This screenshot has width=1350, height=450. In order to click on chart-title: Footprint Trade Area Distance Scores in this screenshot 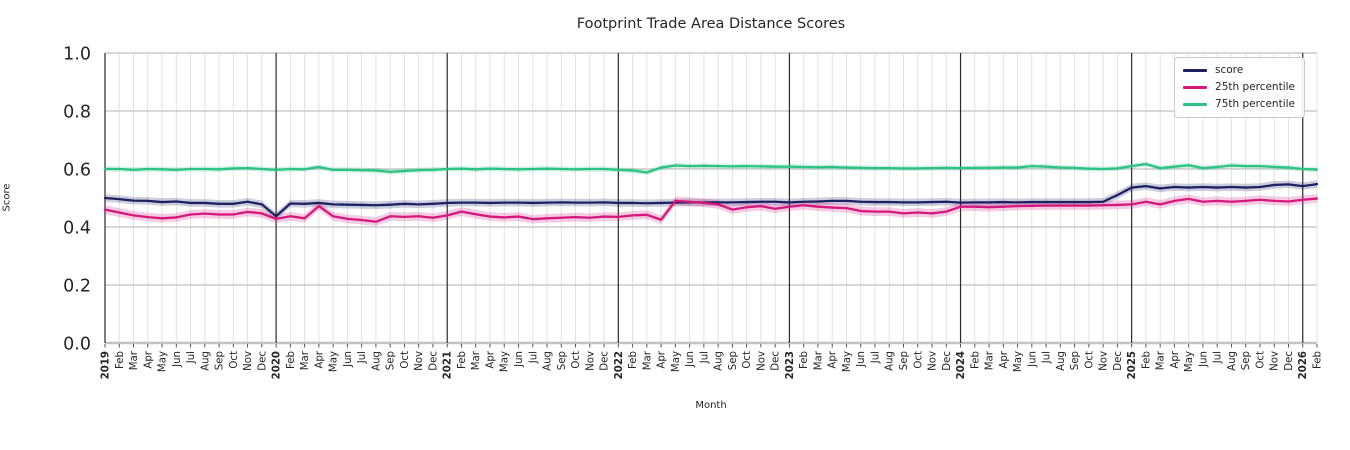, I will do `click(711, 24)`.